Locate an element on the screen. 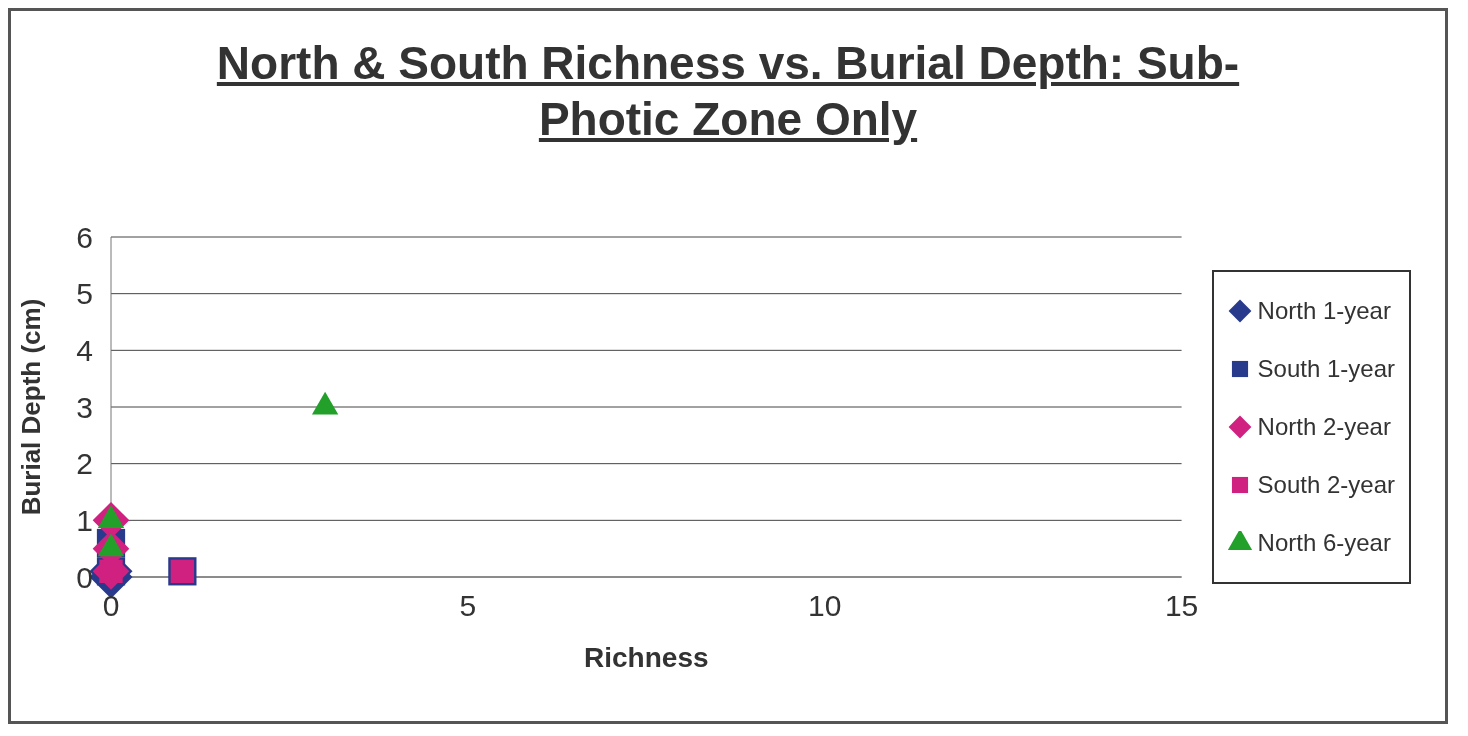  x-tick-label: 10 is located at coordinates (825, 606).